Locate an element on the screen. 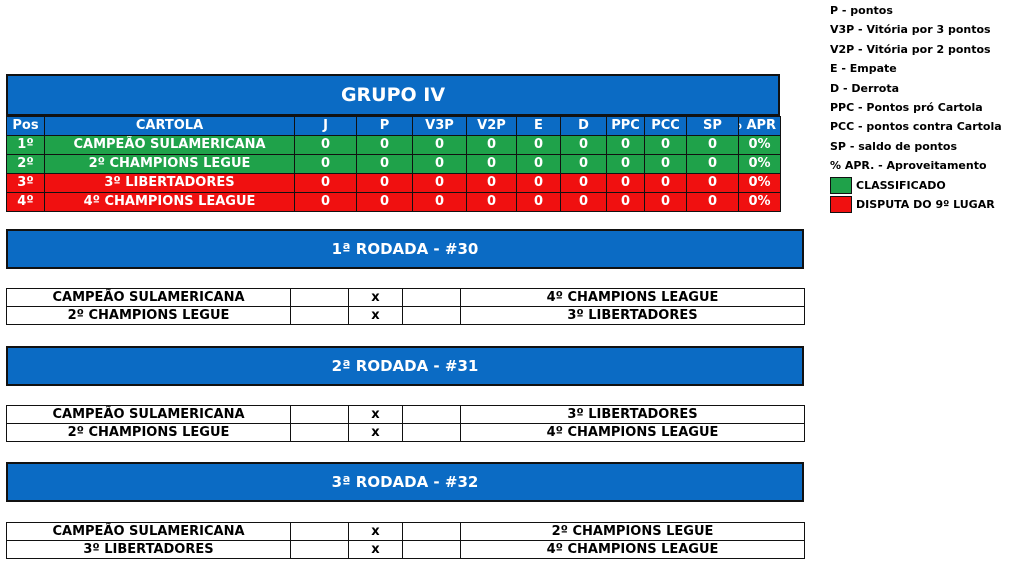  legend-item: P - pontos is located at coordinates (861, 10).